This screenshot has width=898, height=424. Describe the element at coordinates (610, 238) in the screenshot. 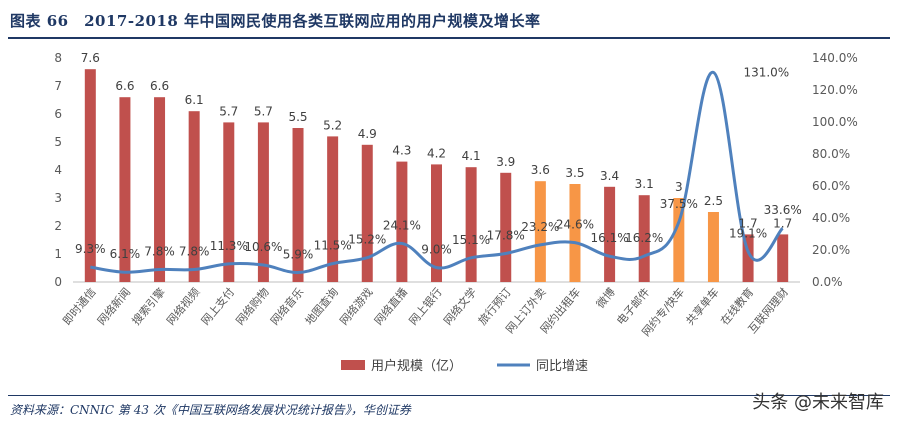

I see `line-value-label: 16.1%` at that location.